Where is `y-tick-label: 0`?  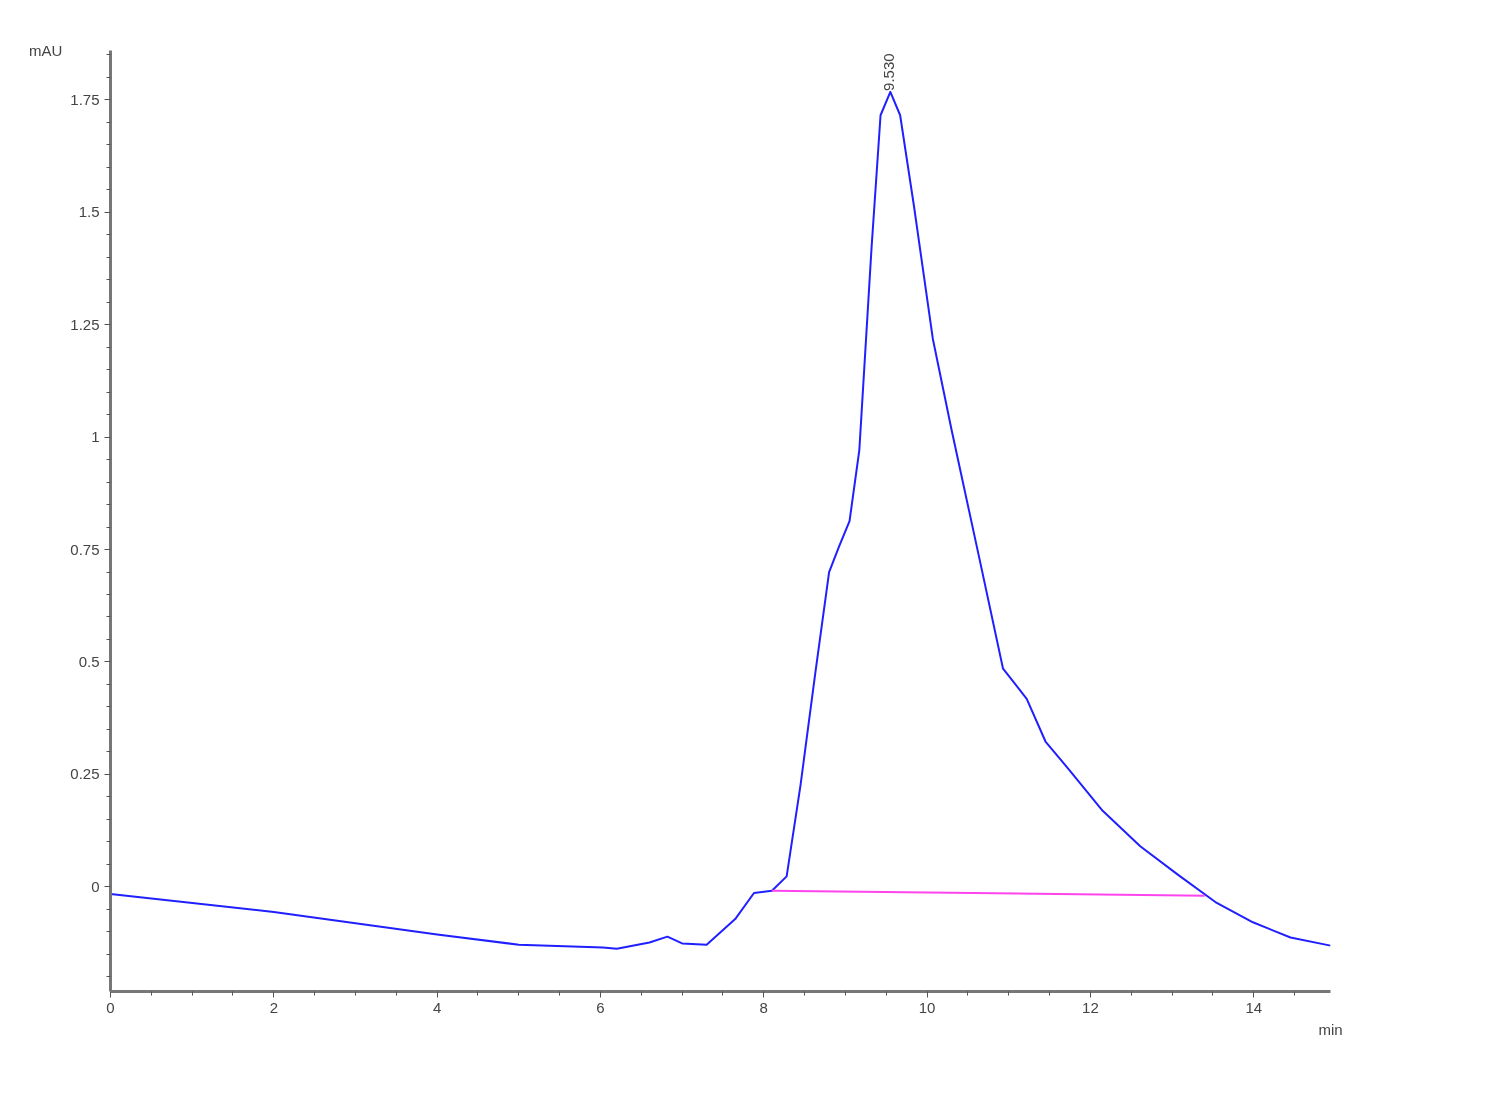
y-tick-label: 0 is located at coordinates (95, 886).